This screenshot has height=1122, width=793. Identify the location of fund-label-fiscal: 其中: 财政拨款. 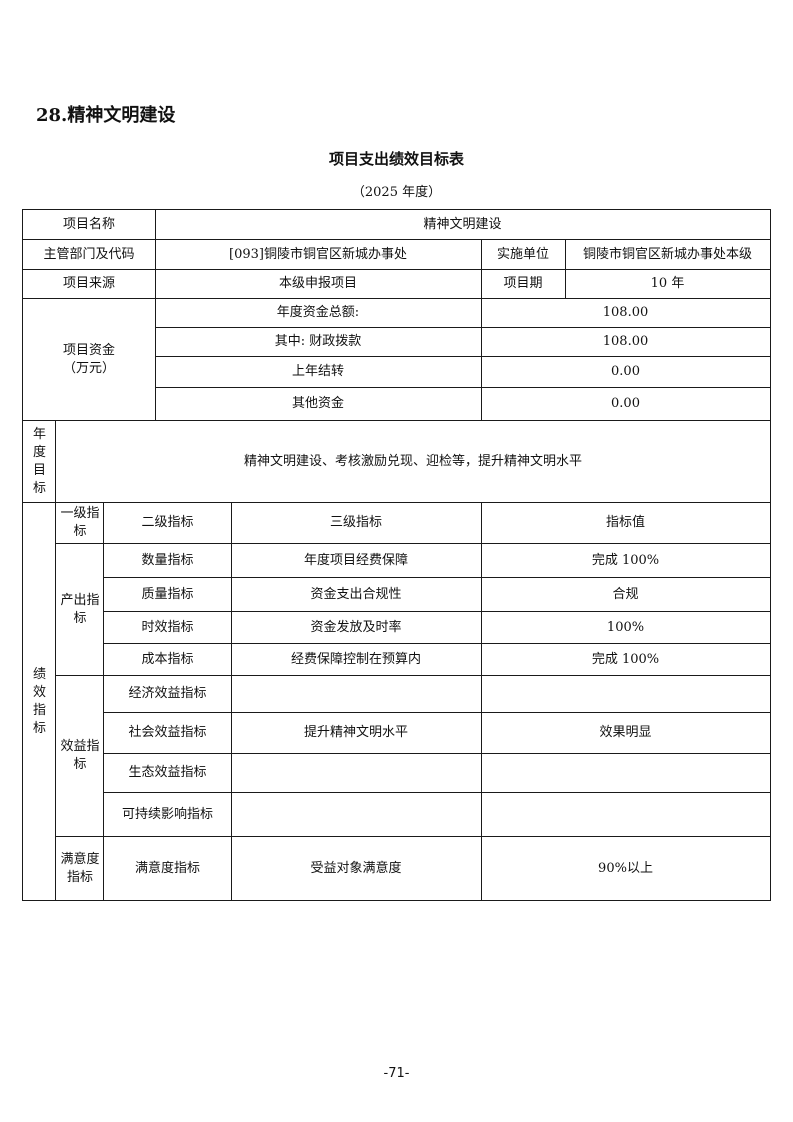
(318, 342).